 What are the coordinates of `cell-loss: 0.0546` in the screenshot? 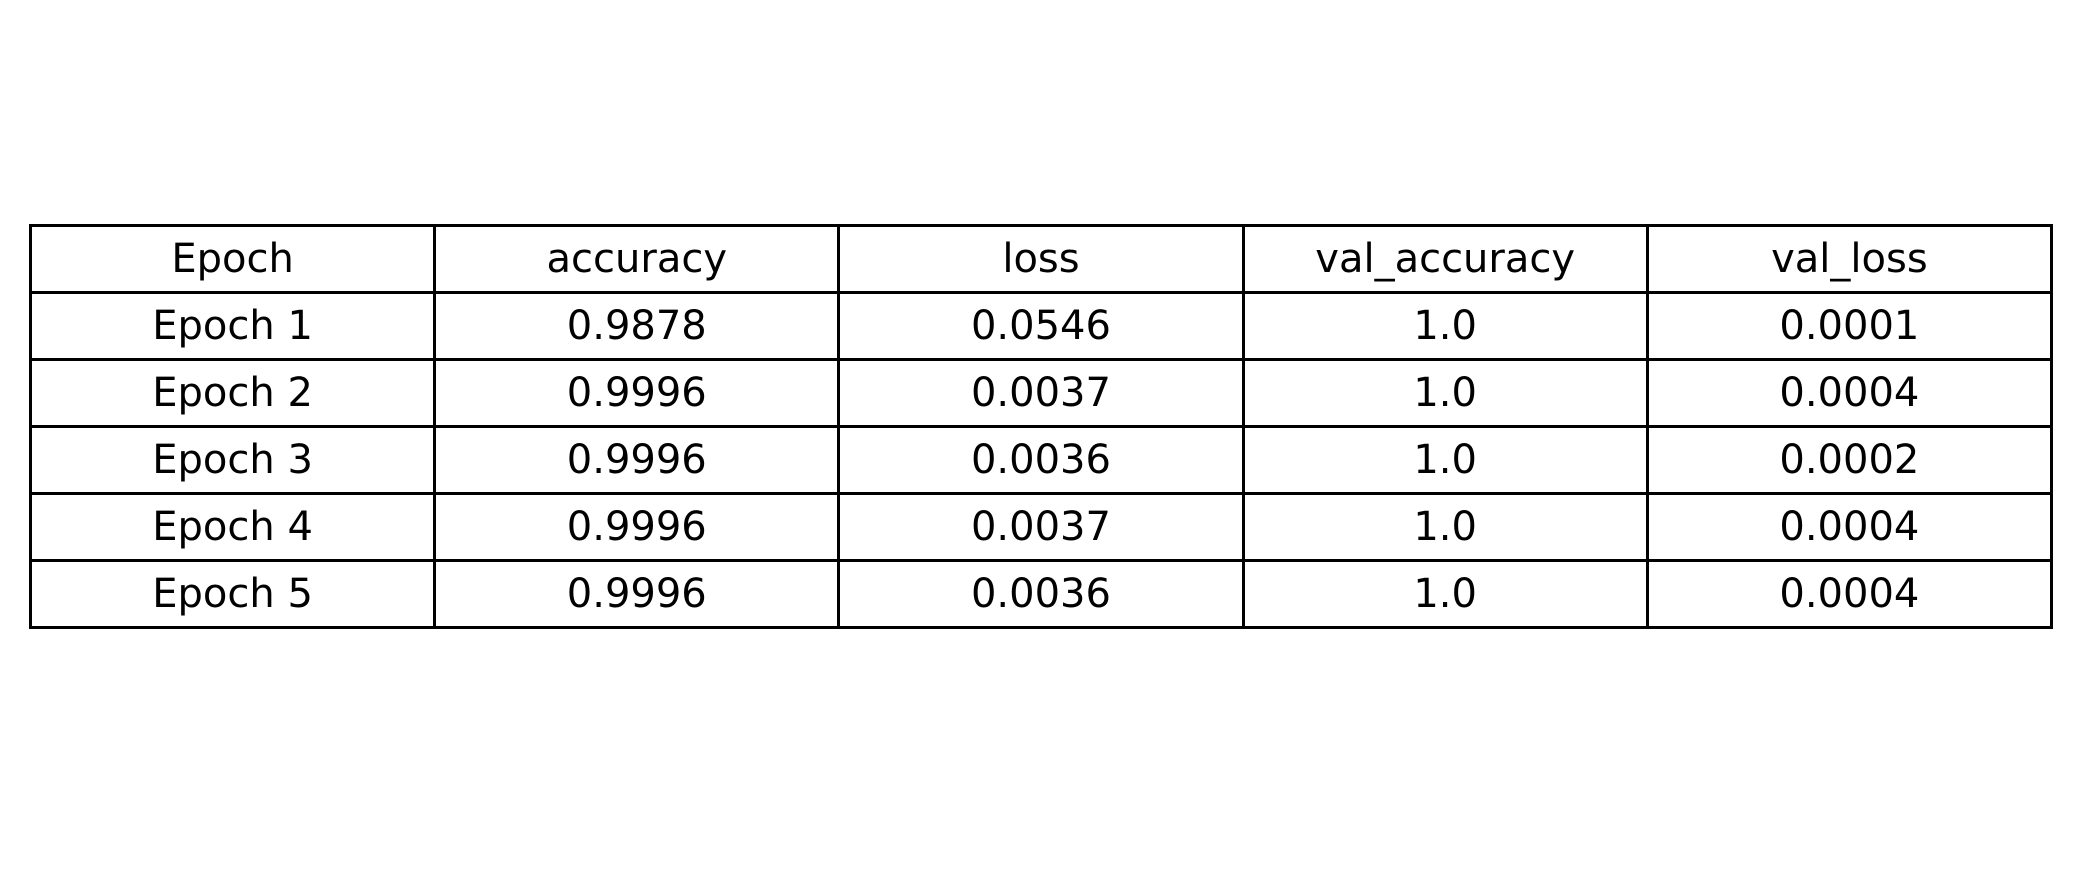 It's located at (1041, 326).